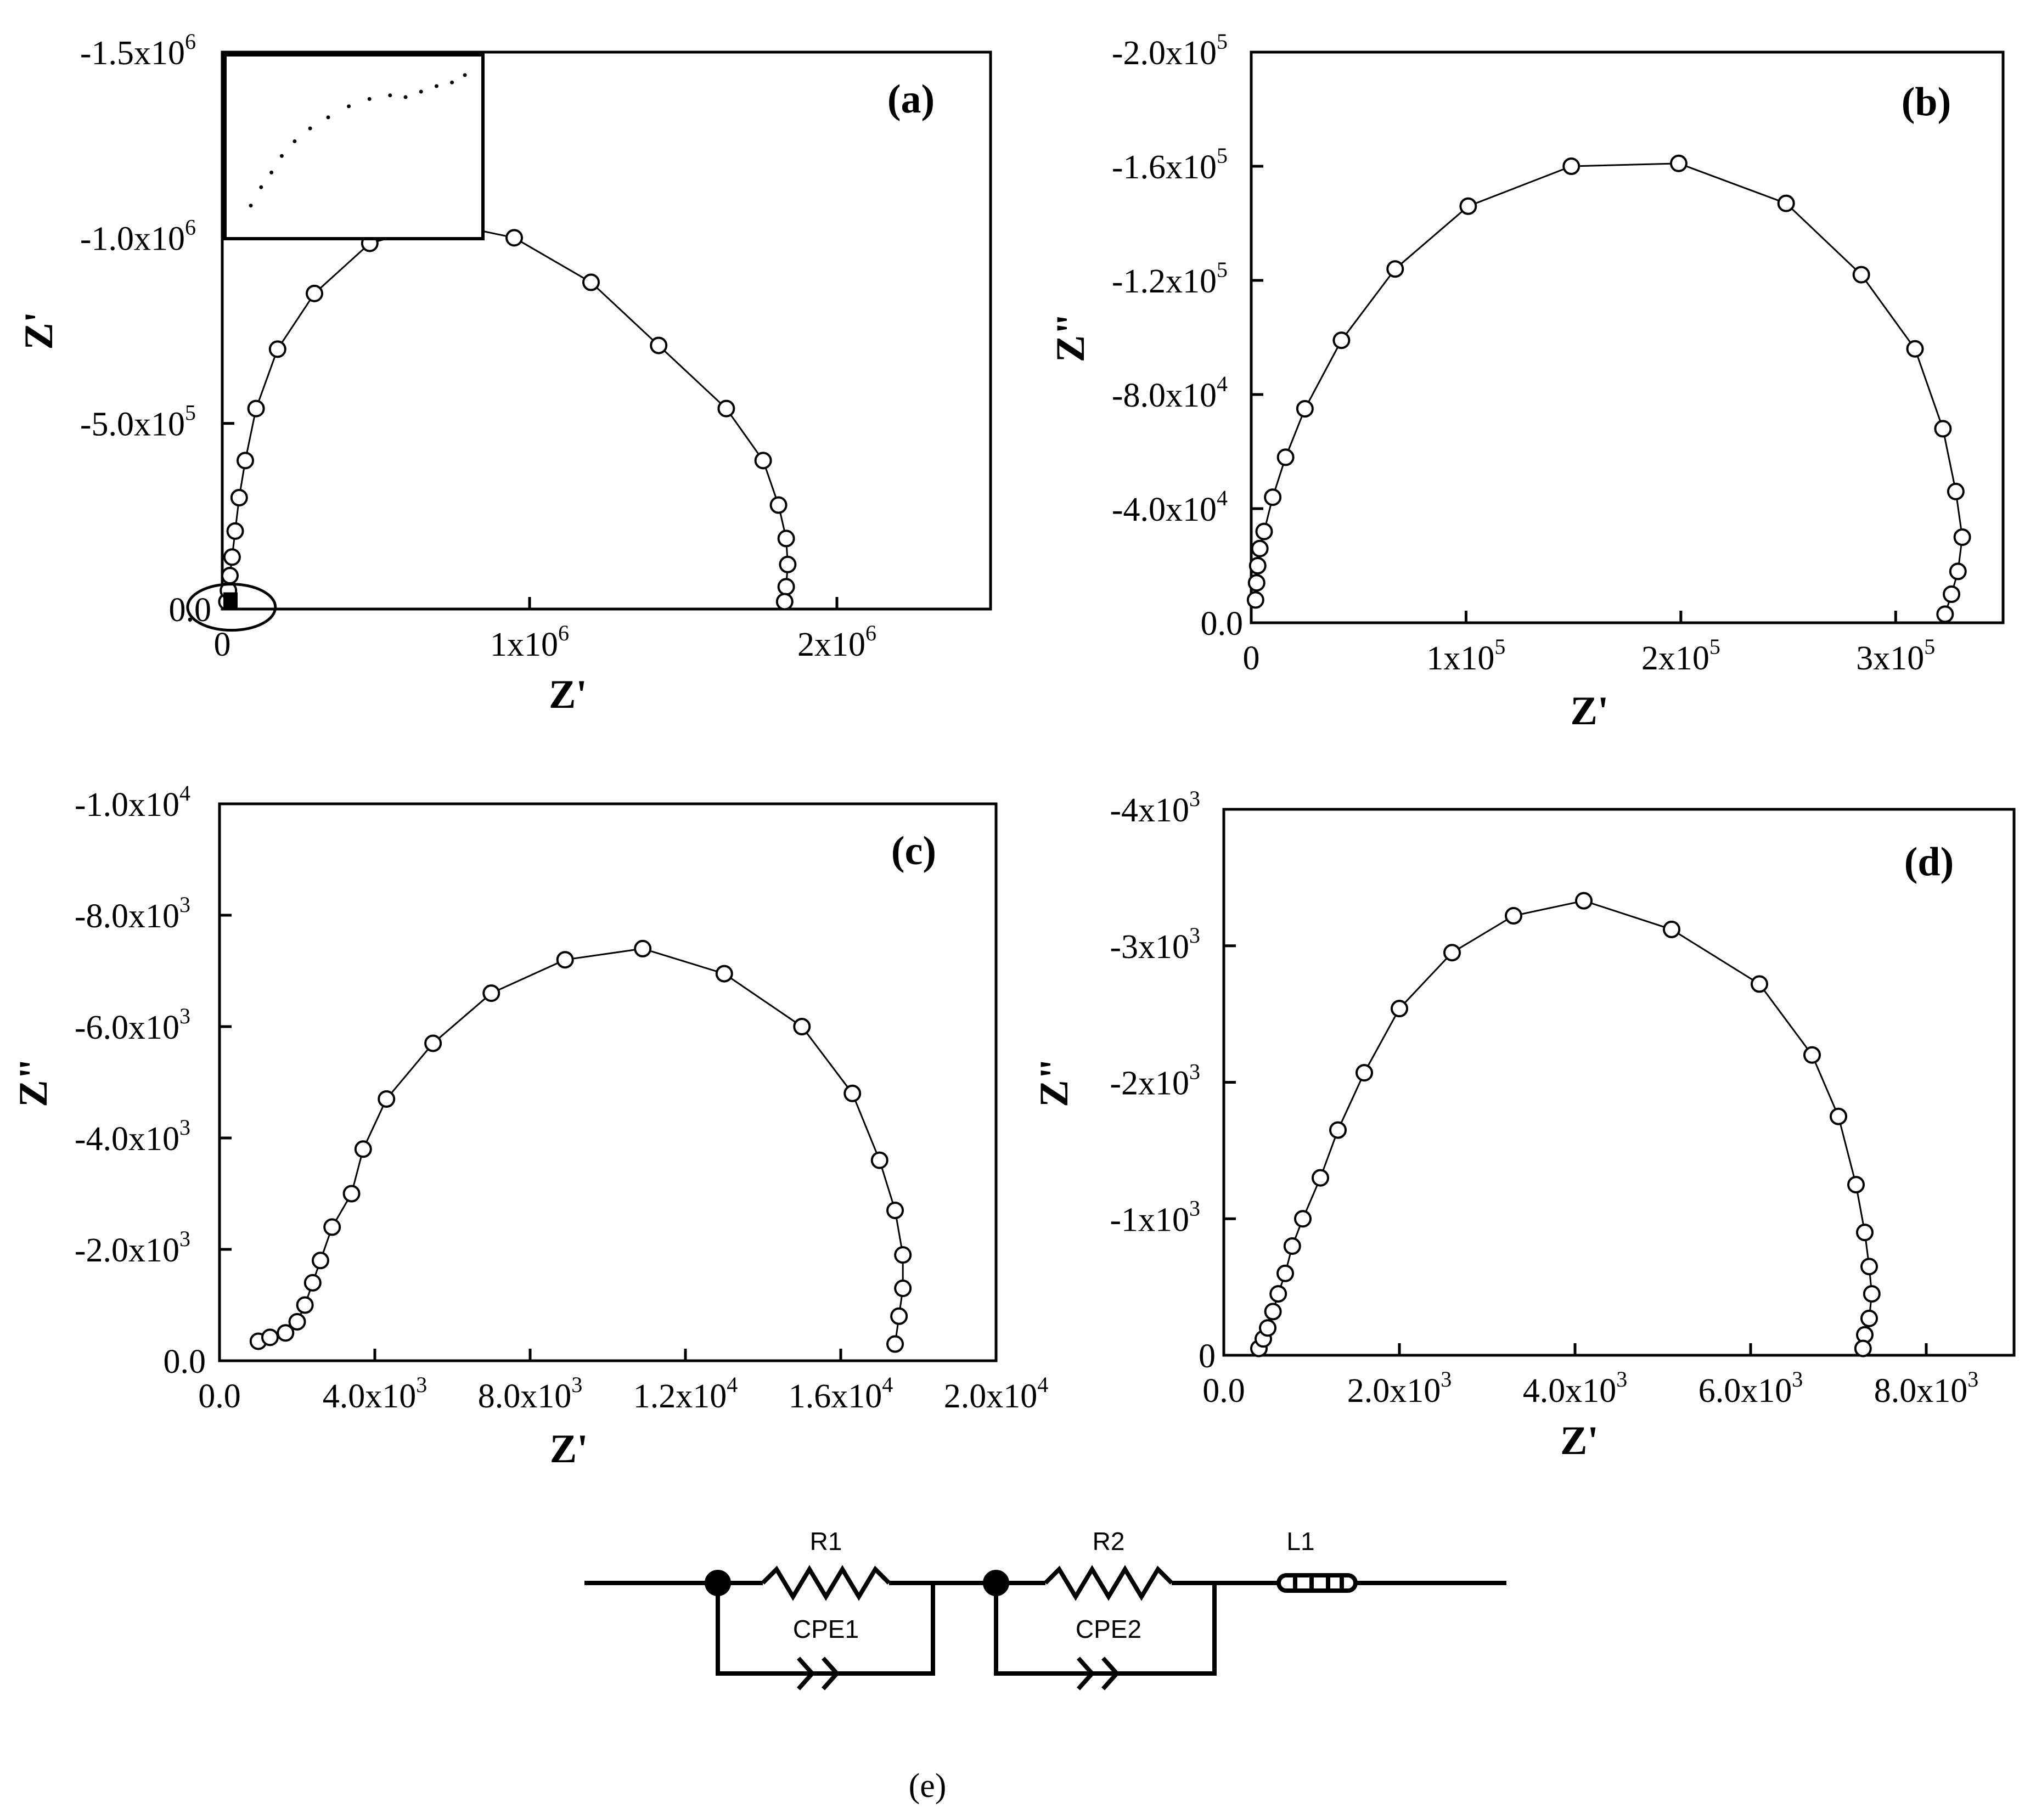 This screenshot has height=1820, width=2036. Describe the element at coordinates (1155, 1217) in the screenshot. I see `y-tick-label: -1x10³` at that location.